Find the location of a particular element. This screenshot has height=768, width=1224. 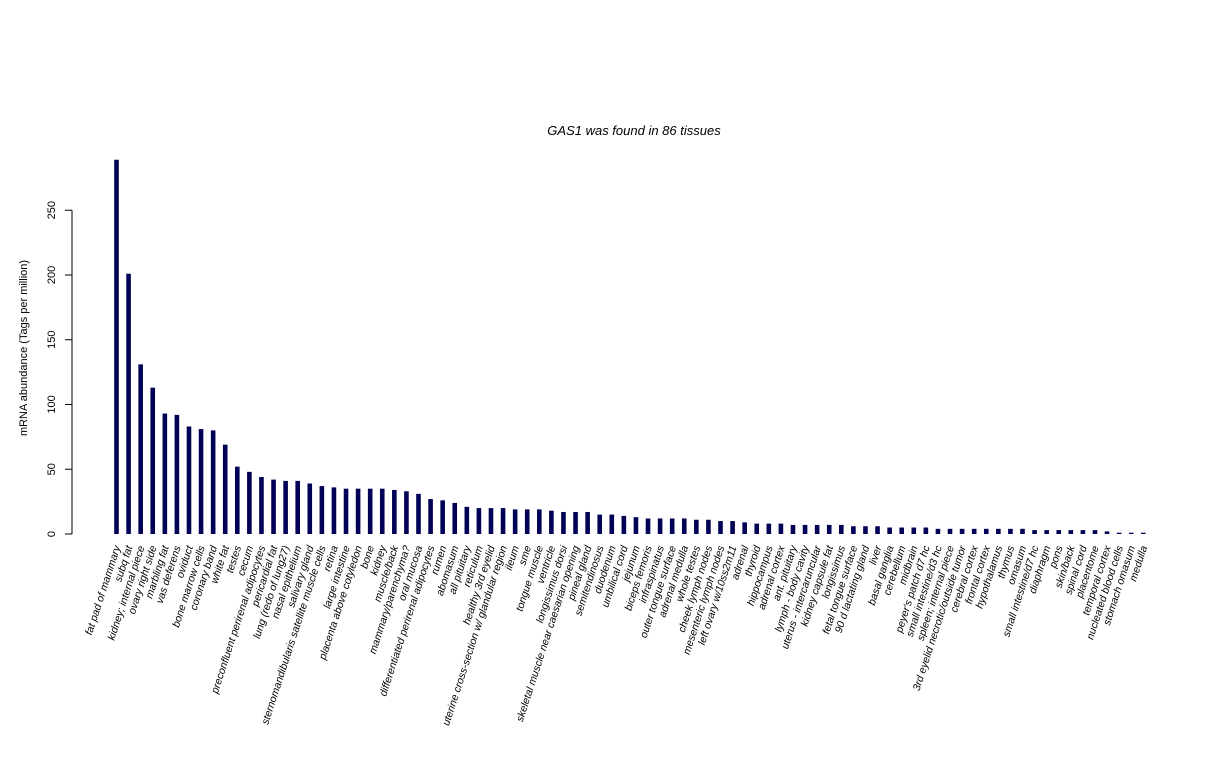

chart-title: GAS1 was found in 86 tissues is located at coordinates (634, 130).